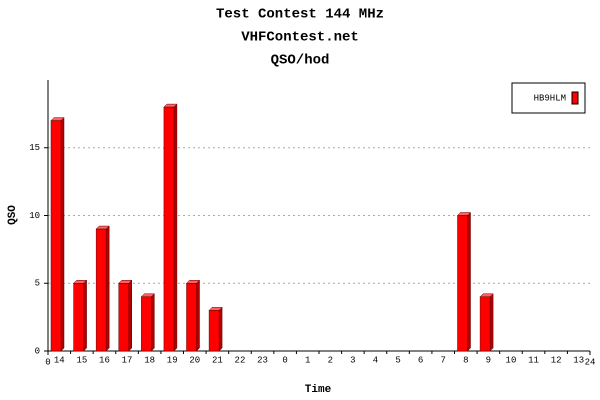 The width and height of the screenshot is (600, 400). I want to click on x-tick-label: 13, so click(578, 360).